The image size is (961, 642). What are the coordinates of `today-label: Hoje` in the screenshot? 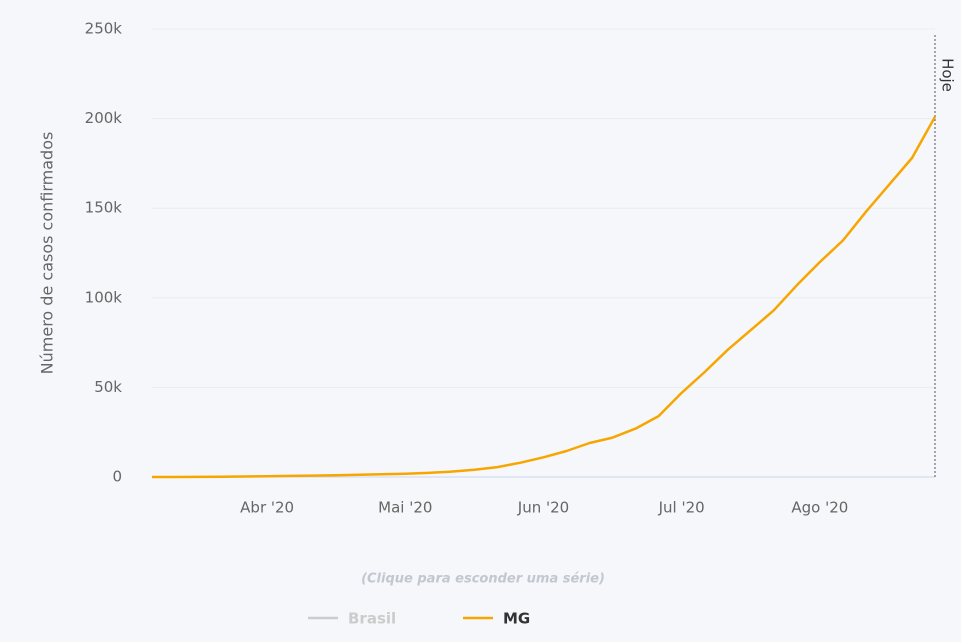 It's located at (948, 75).